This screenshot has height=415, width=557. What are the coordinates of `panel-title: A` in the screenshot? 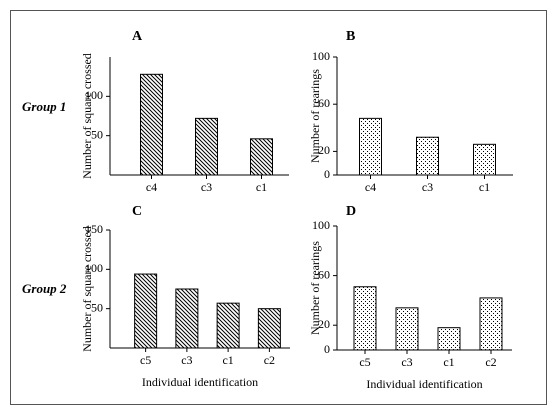 It's located at (137, 36).